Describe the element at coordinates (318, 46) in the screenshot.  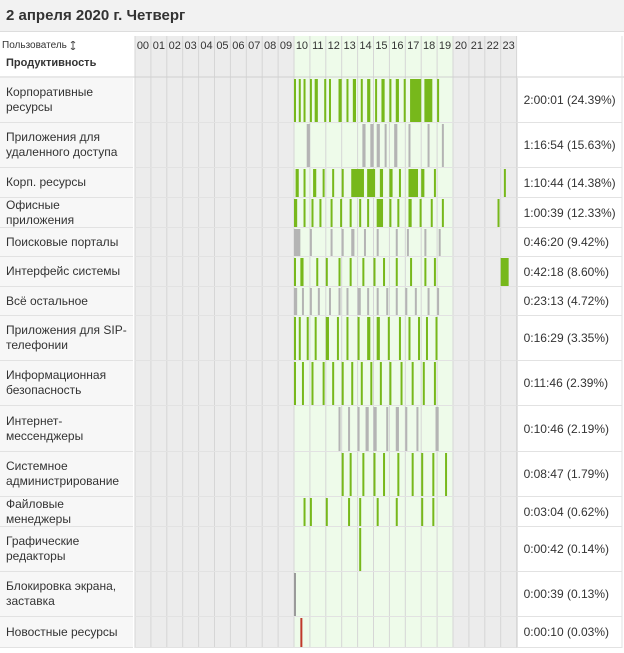
I see `hour-label: 11` at that location.